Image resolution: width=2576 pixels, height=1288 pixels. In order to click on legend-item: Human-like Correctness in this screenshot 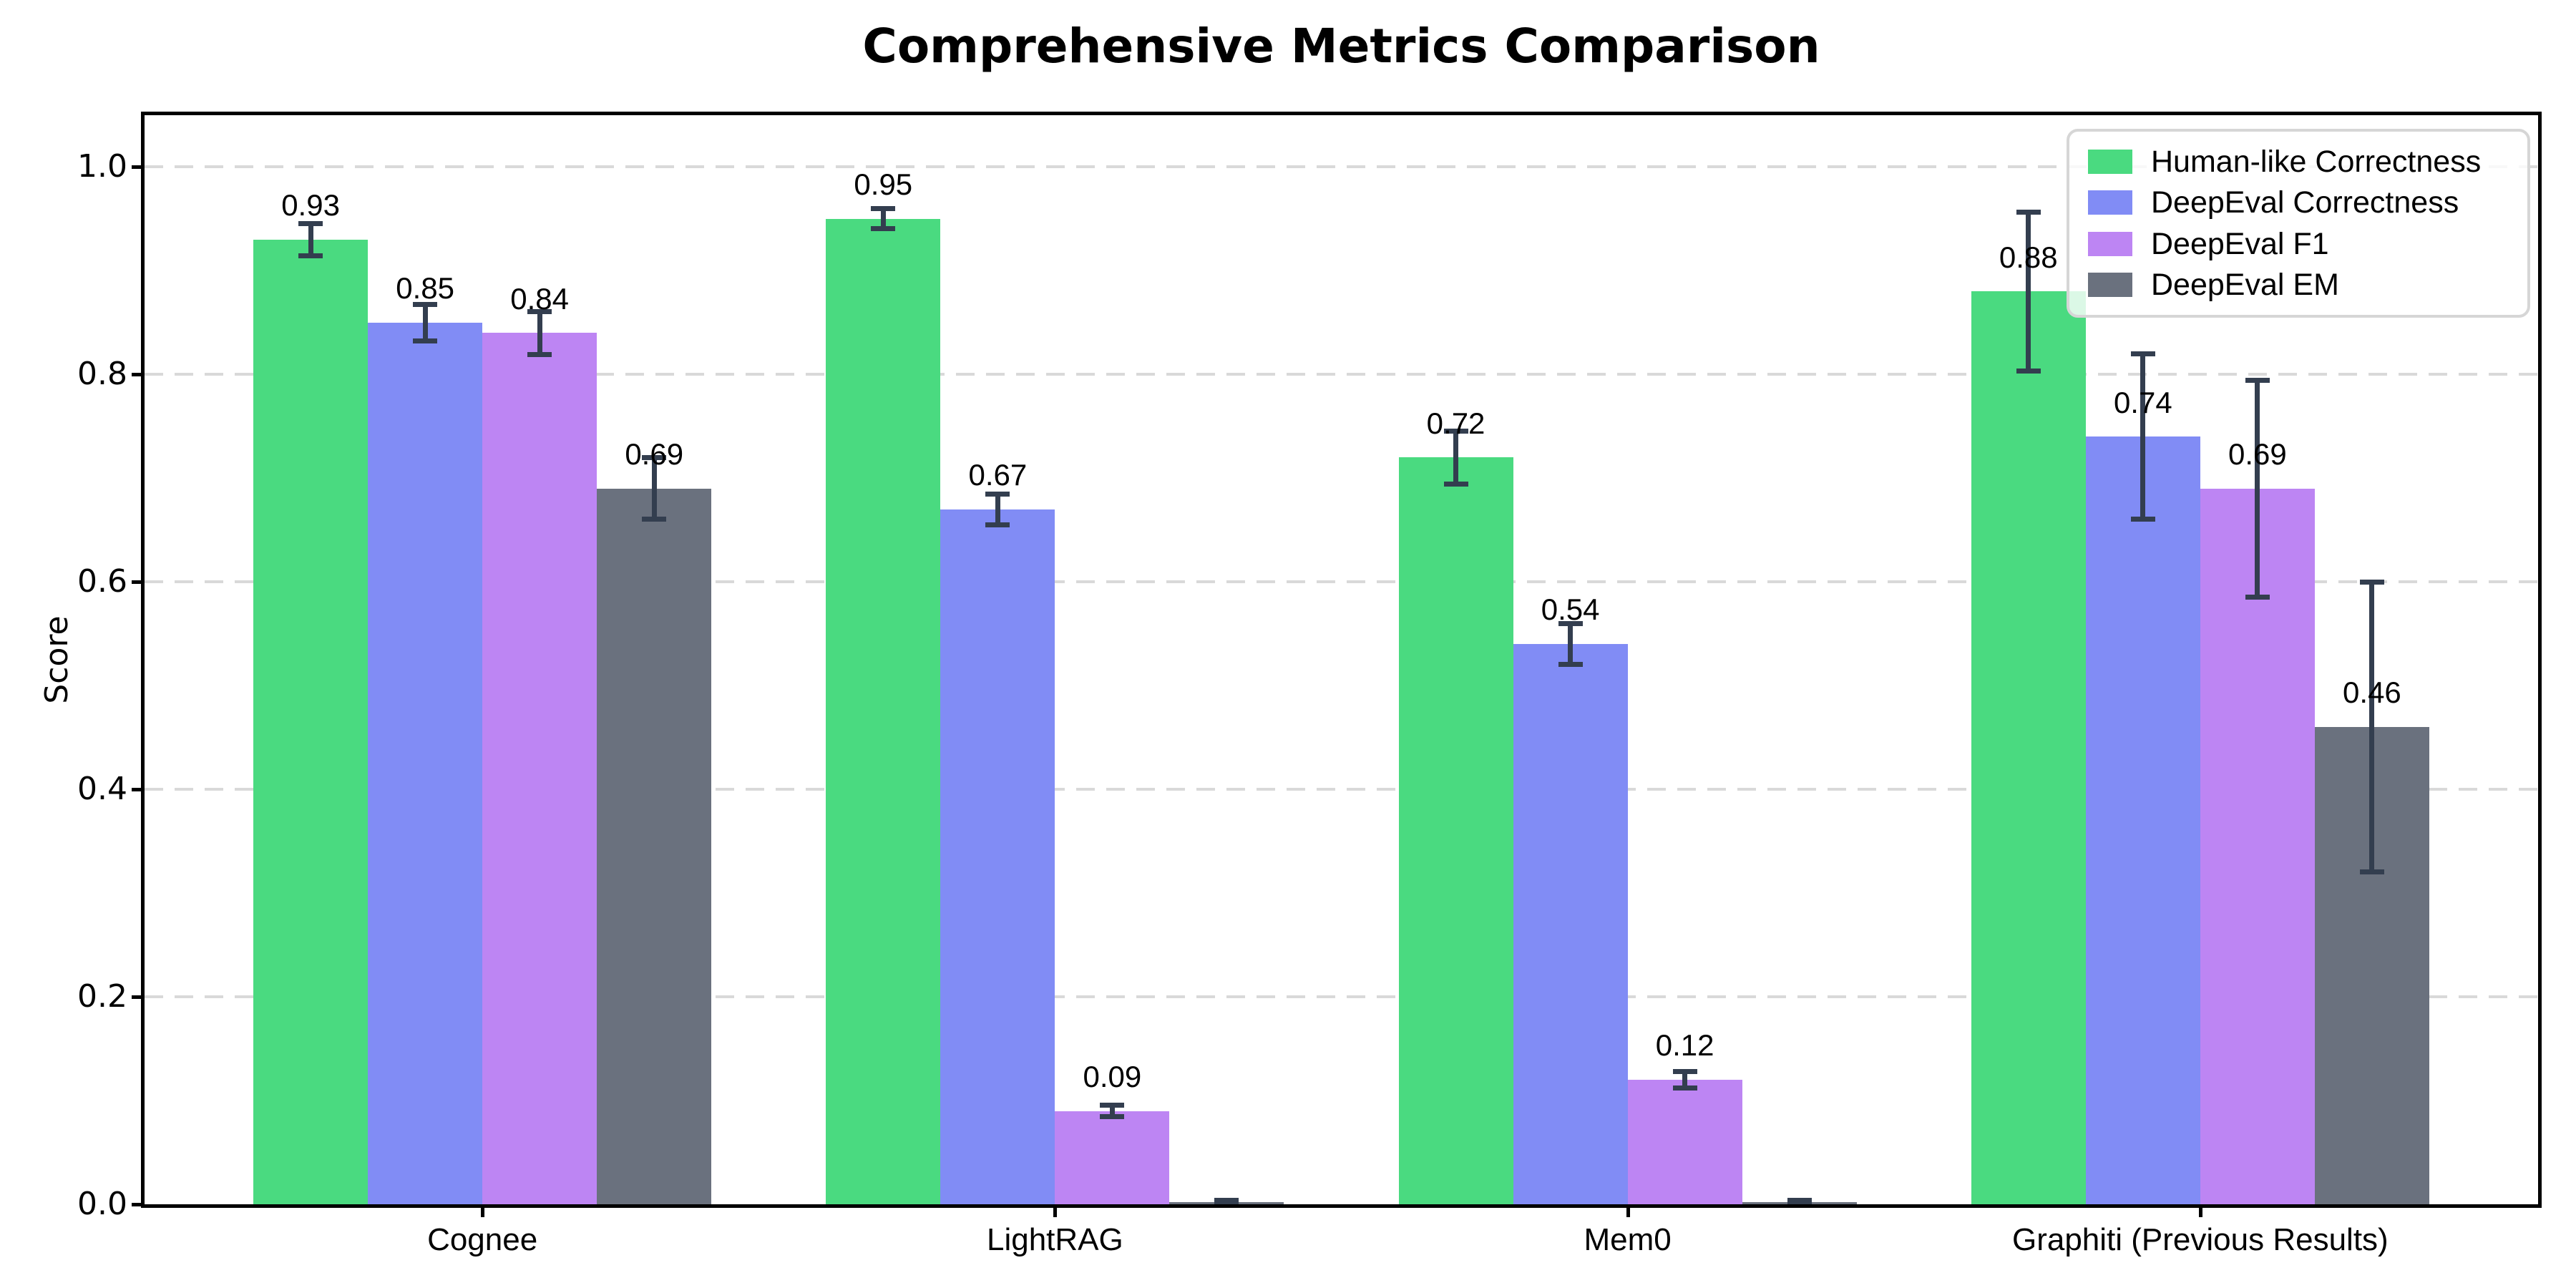, I will do `click(2298, 161)`.